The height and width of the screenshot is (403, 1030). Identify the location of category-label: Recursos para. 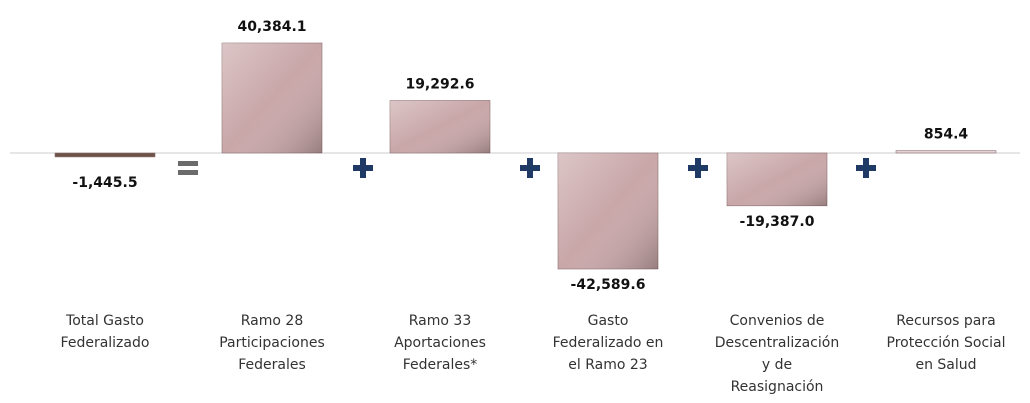
(945, 321).